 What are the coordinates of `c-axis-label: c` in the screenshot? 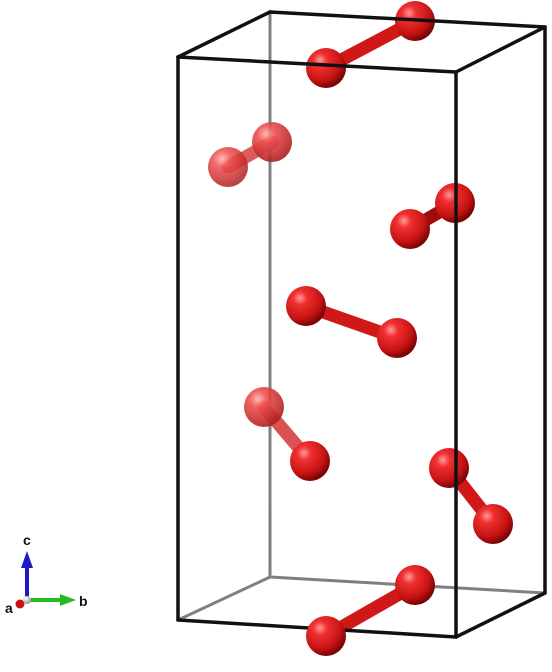 It's located at (27, 540).